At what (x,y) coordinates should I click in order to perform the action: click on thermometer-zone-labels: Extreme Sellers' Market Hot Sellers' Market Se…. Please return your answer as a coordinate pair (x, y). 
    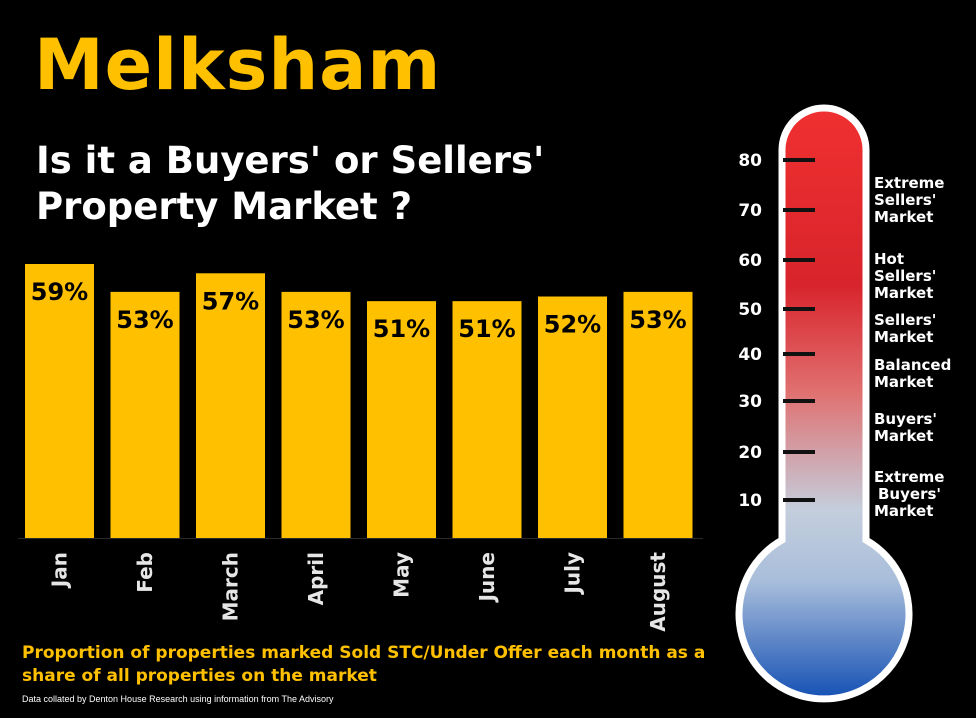
    Looking at the image, I should click on (912, 347).